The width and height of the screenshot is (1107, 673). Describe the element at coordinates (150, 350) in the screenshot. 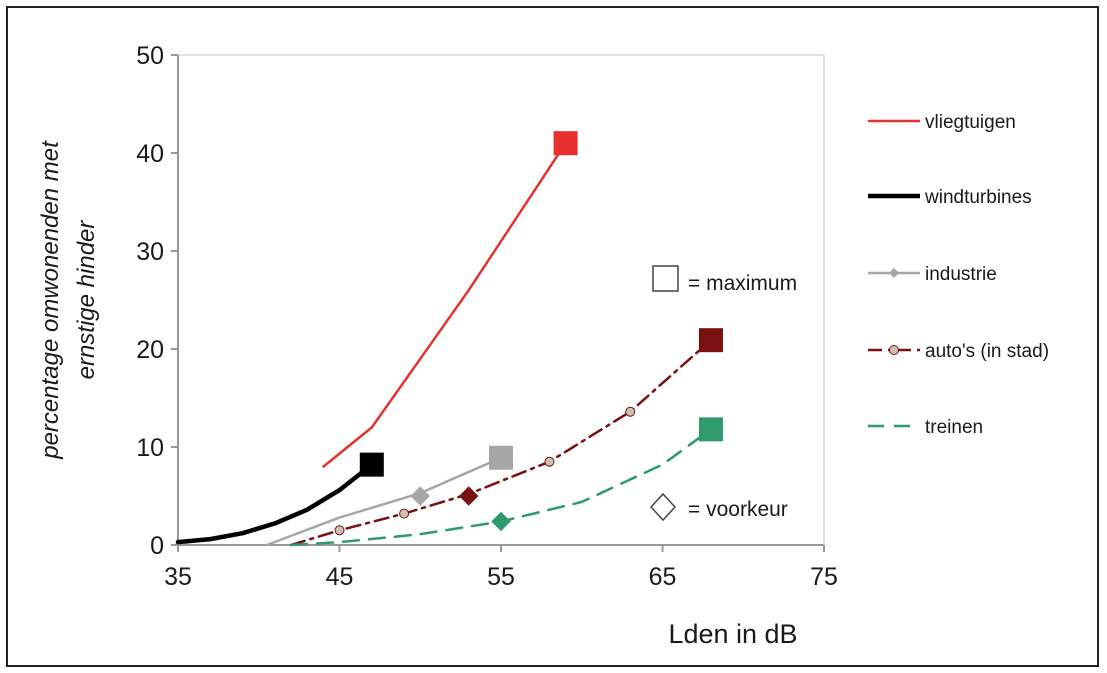

I see `y-tick-label: 20` at that location.